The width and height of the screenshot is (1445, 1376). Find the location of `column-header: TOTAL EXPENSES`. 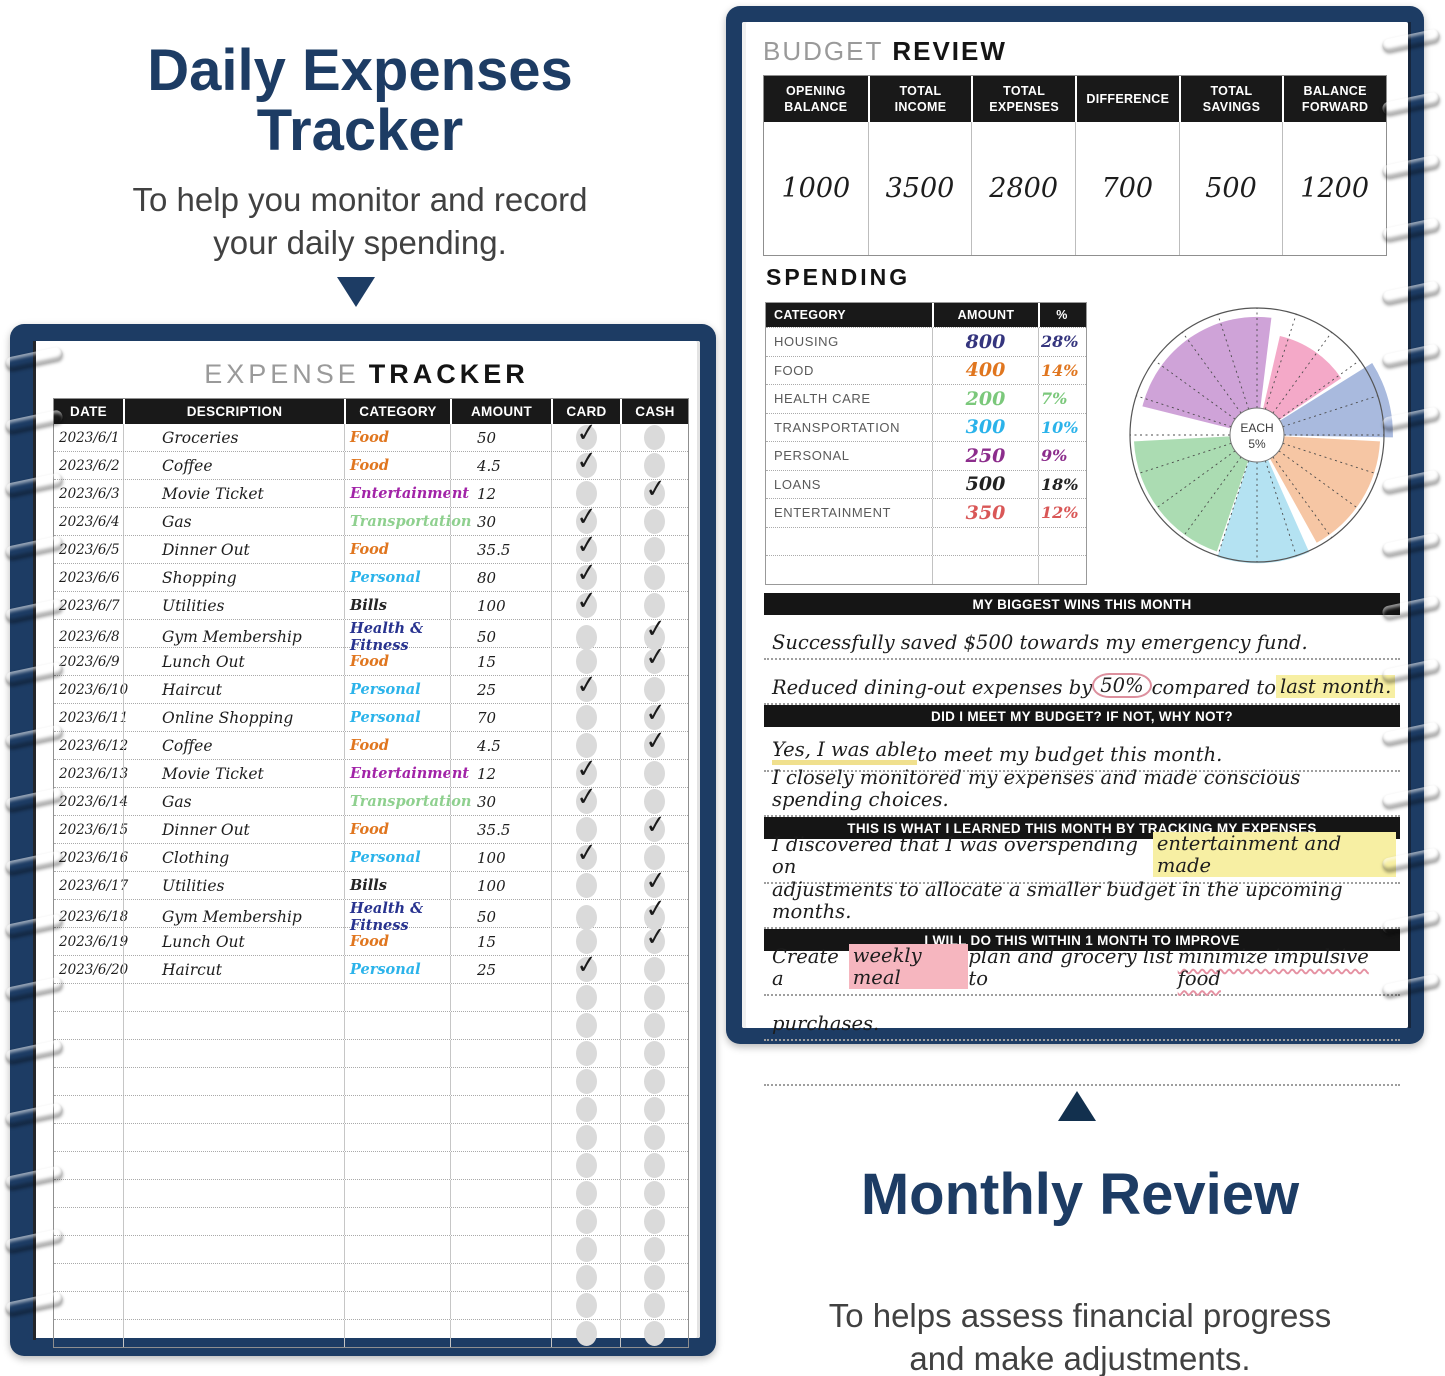

column-header: TOTAL EXPENSES is located at coordinates (1023, 99).